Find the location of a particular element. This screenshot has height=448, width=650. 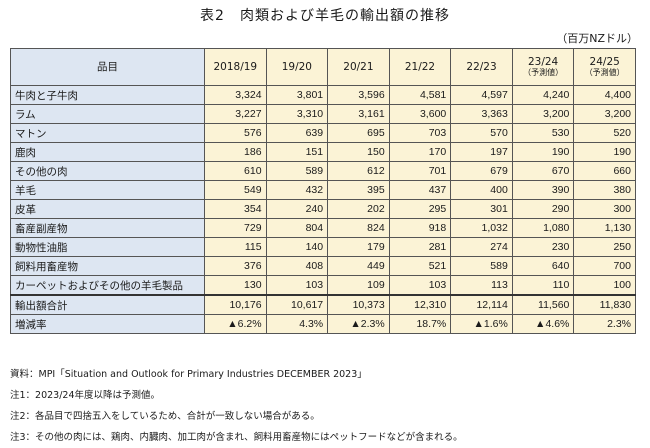

cell-value: 354 is located at coordinates (235, 209).